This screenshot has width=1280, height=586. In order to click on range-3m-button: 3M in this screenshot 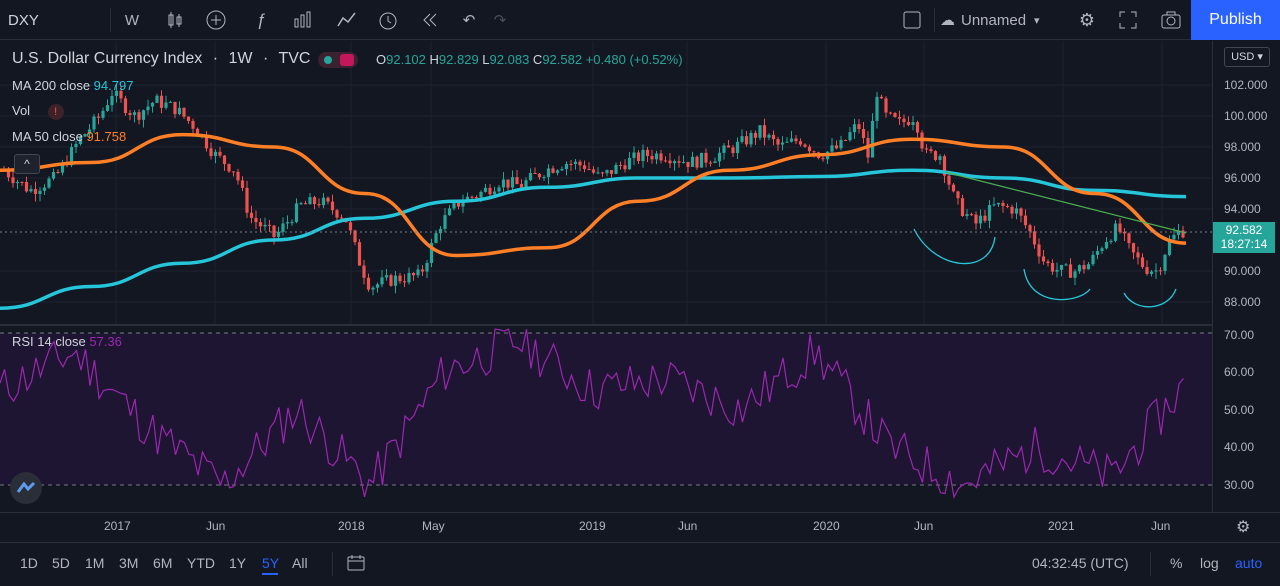, I will do `click(129, 563)`.